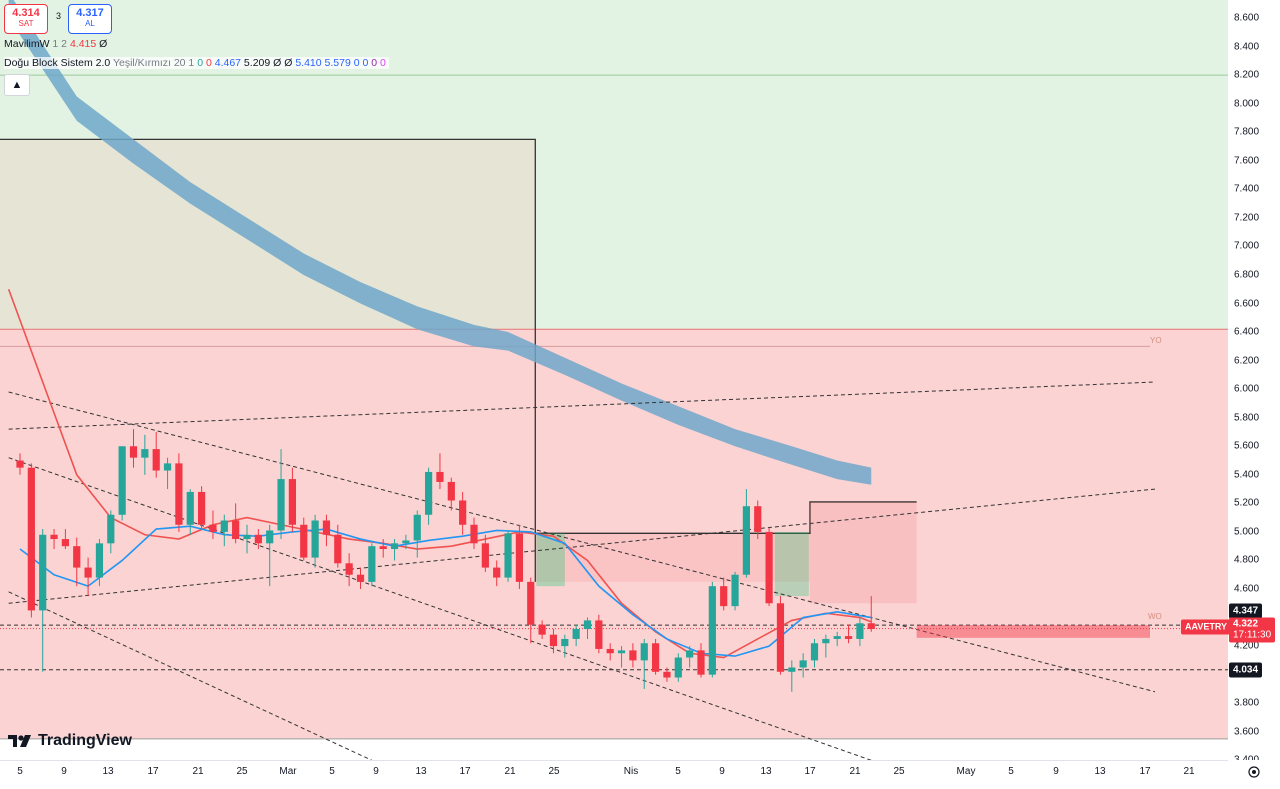 The height and width of the screenshot is (789, 1280). What do you see at coordinates (1156, 340) in the screenshot?
I see `yo-label: YO` at bounding box center [1156, 340].